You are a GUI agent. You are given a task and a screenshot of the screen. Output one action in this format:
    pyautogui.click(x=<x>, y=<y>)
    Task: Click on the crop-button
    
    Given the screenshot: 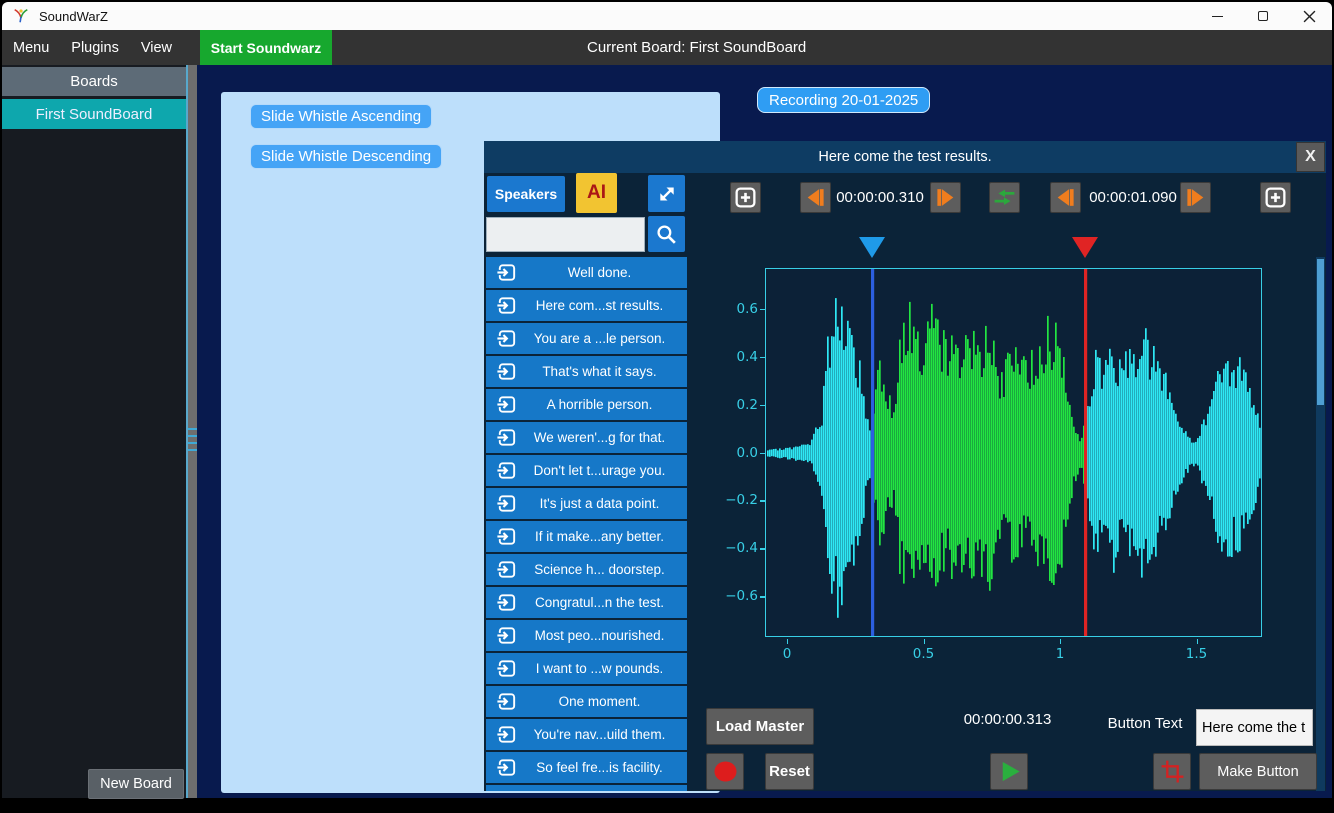 What is the action you would take?
    pyautogui.click(x=1172, y=771)
    